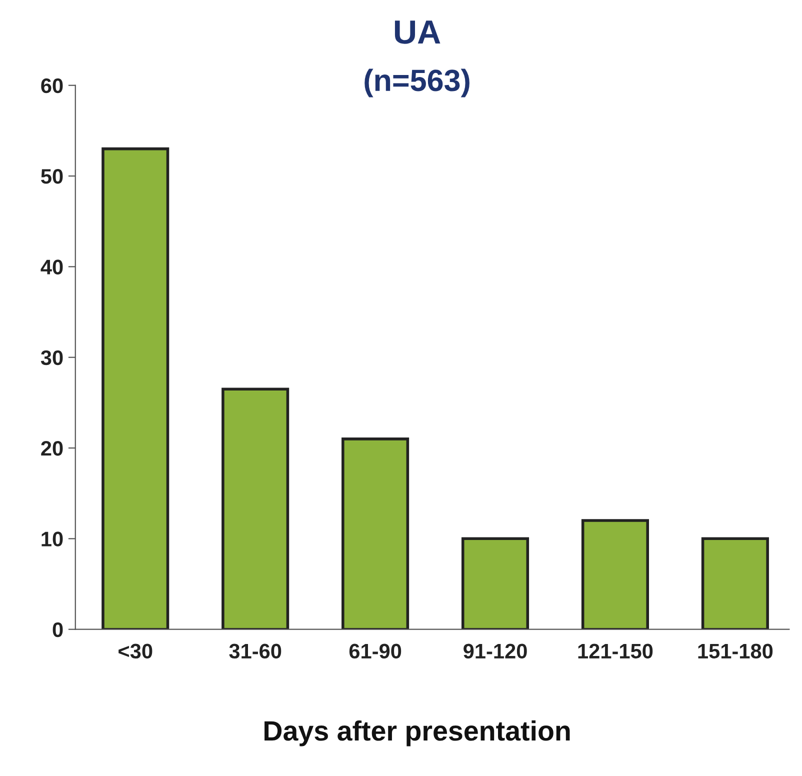 This screenshot has width=802, height=776. I want to click on x-axis-title: Days after presentation, so click(417, 733).